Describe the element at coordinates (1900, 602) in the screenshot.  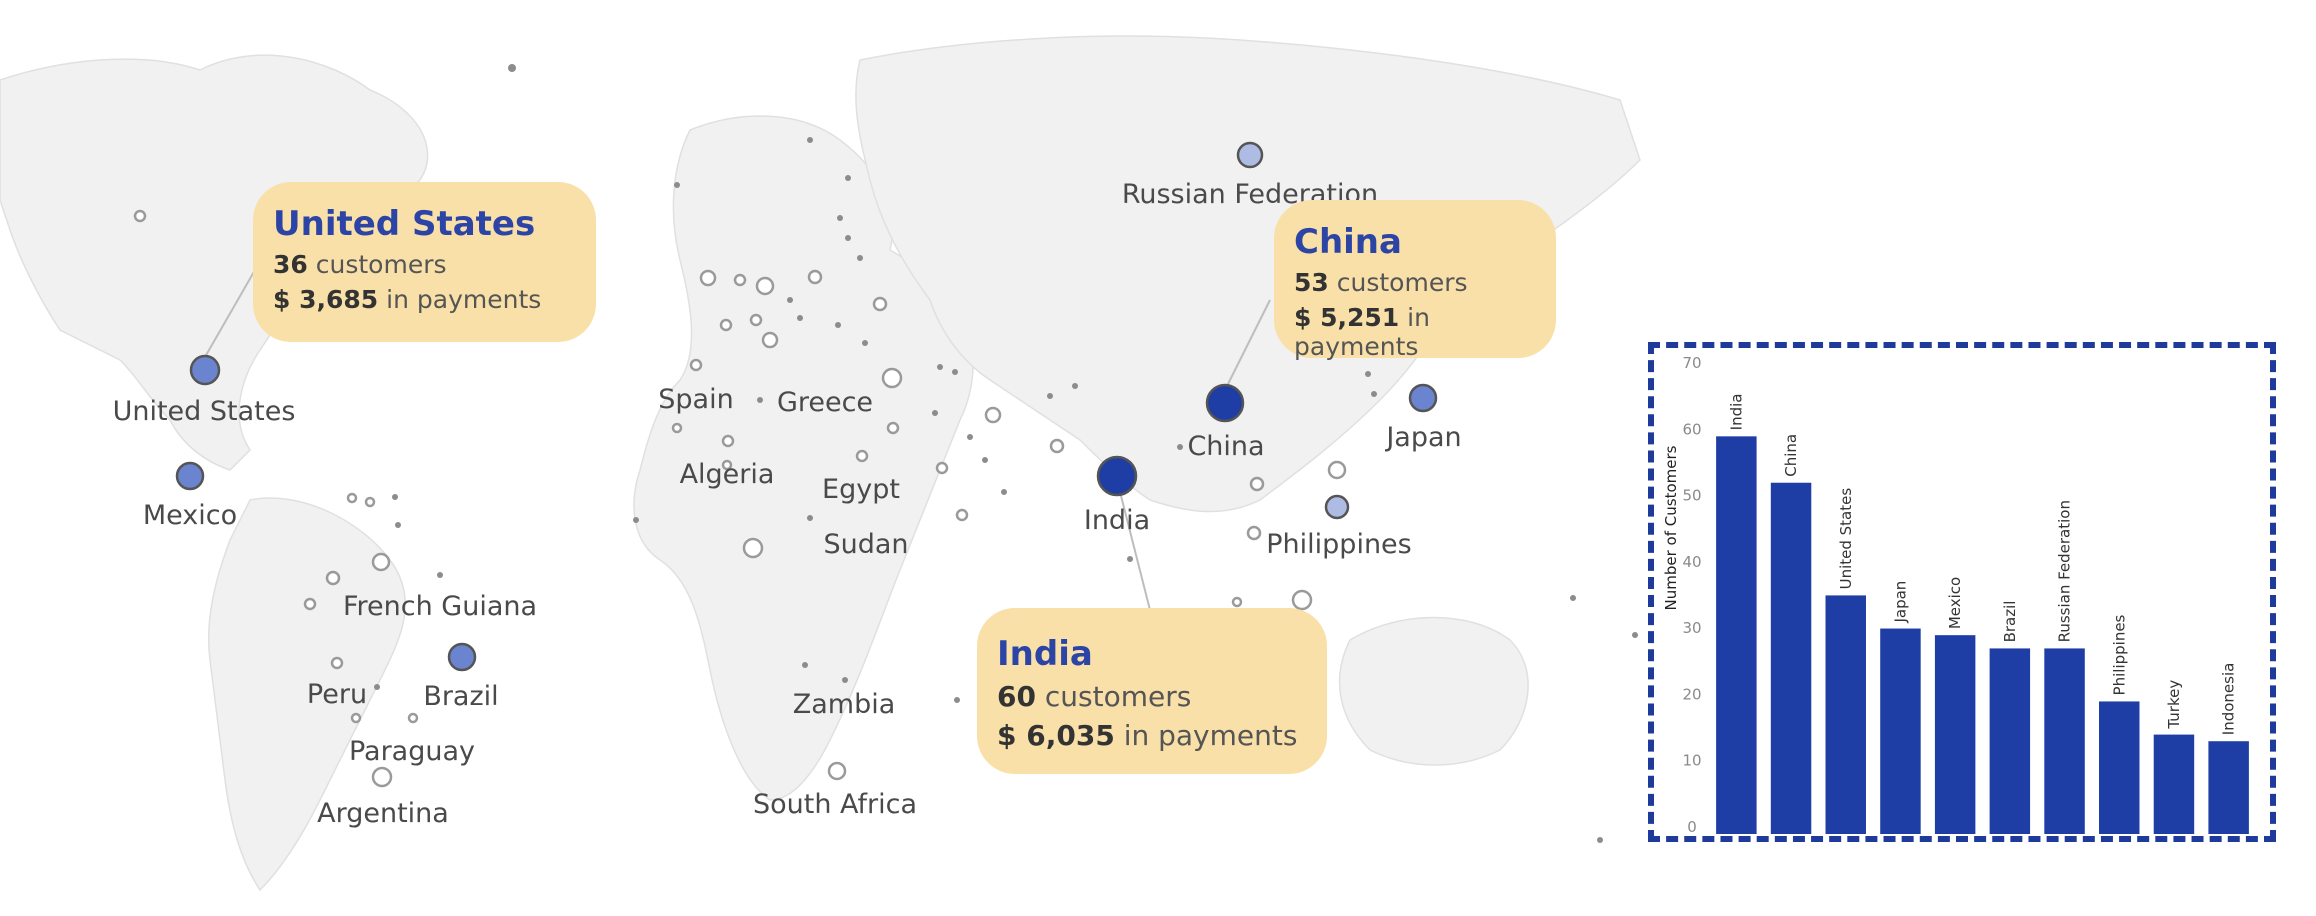
I see `bar-category-label: Japan` at that location.